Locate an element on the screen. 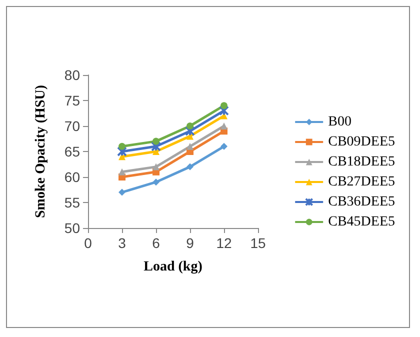 The image size is (420, 337). y-tick-label: 80 is located at coordinates (72, 75).